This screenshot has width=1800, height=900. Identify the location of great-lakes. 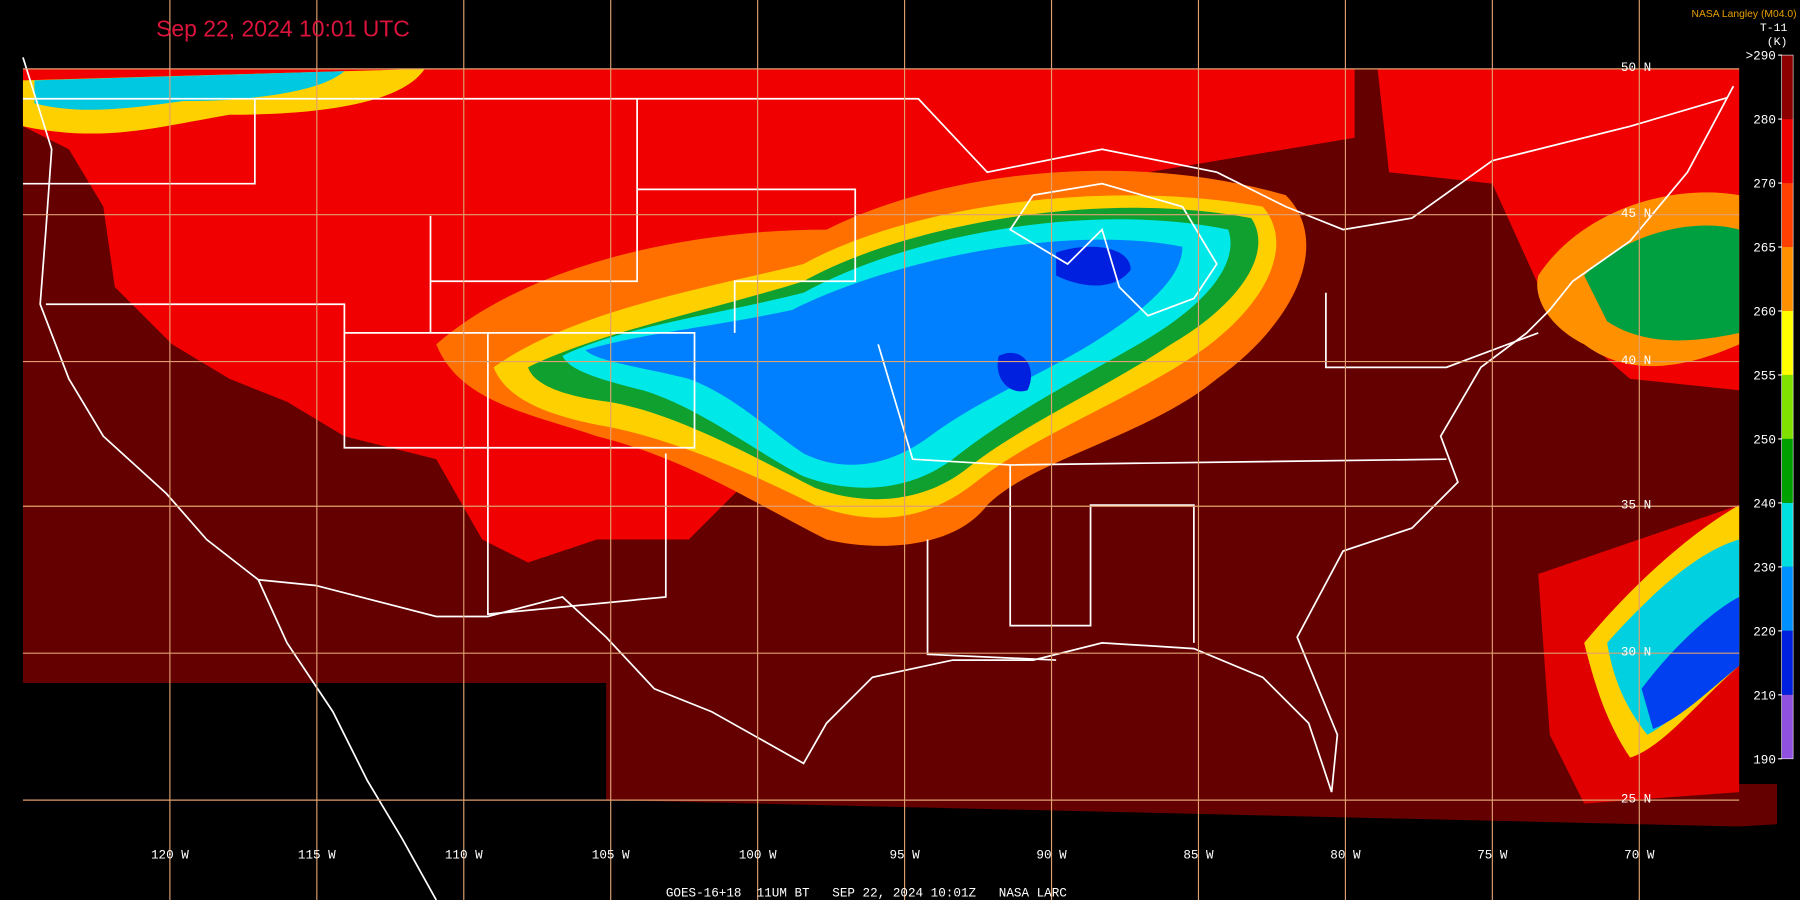
(1113, 249).